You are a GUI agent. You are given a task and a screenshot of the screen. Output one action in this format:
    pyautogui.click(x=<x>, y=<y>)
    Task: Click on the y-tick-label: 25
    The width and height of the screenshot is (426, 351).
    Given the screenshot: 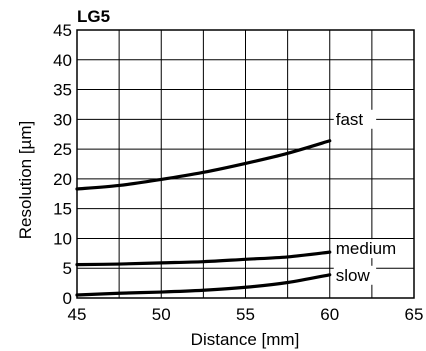 What is the action you would take?
    pyautogui.click(x=62, y=149)
    